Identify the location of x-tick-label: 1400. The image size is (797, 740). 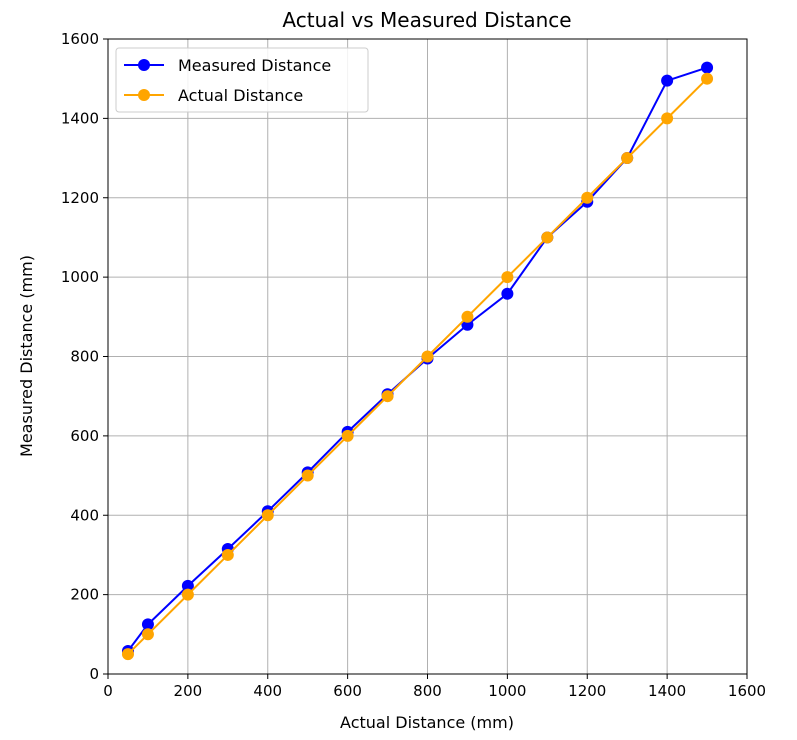
(667, 691).